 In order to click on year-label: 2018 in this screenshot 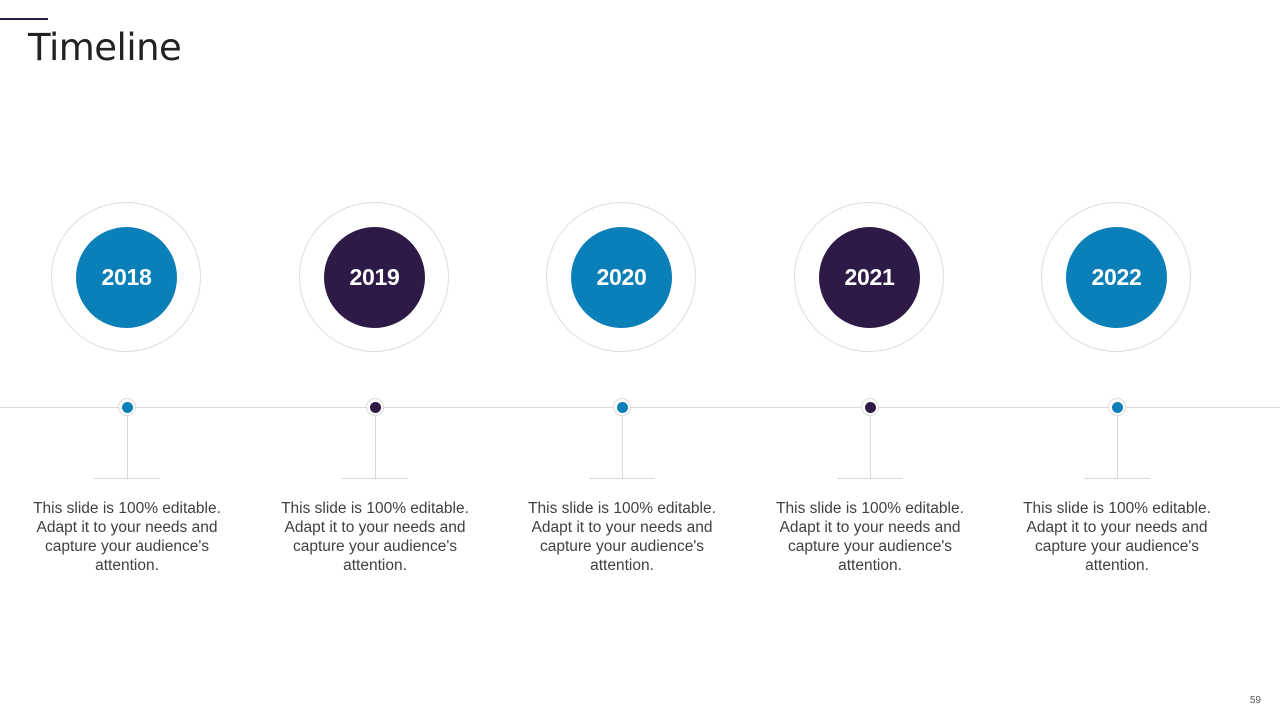, I will do `click(126, 277)`.